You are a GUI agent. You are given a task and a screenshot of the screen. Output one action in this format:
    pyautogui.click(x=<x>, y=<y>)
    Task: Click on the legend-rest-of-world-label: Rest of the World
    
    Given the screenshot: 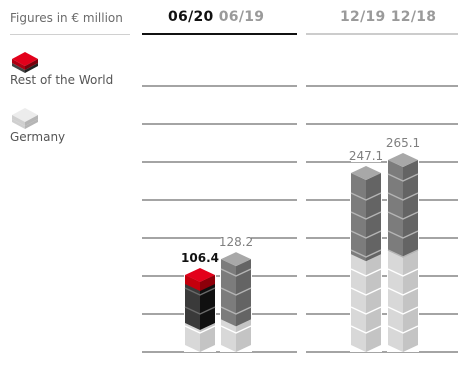 What is the action you would take?
    pyautogui.click(x=62, y=80)
    